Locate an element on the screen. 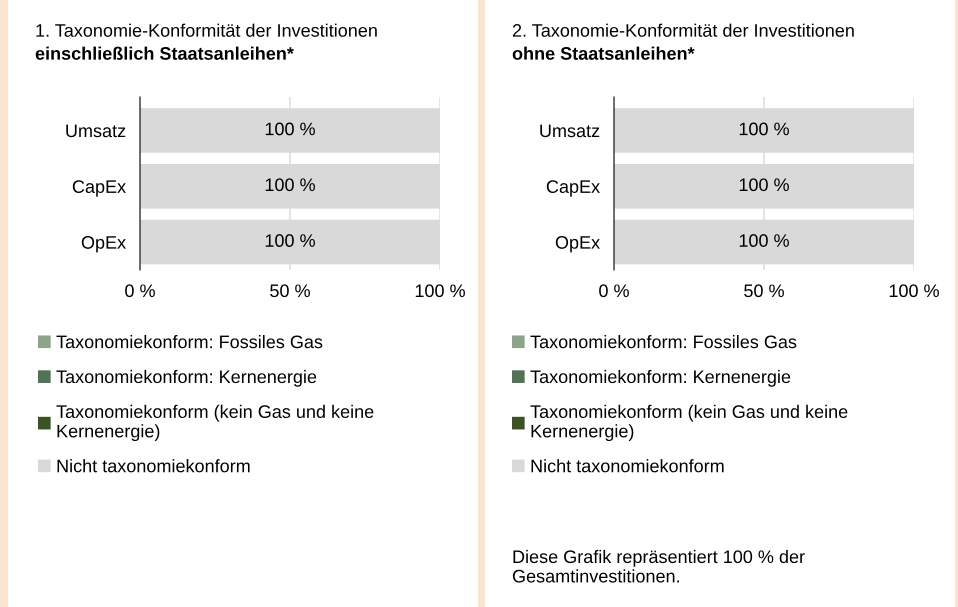 The image size is (958, 607). text: Diese Grafik repräsentiert 100 % der Gesamtinvestitionen. is located at coordinates (658, 566).